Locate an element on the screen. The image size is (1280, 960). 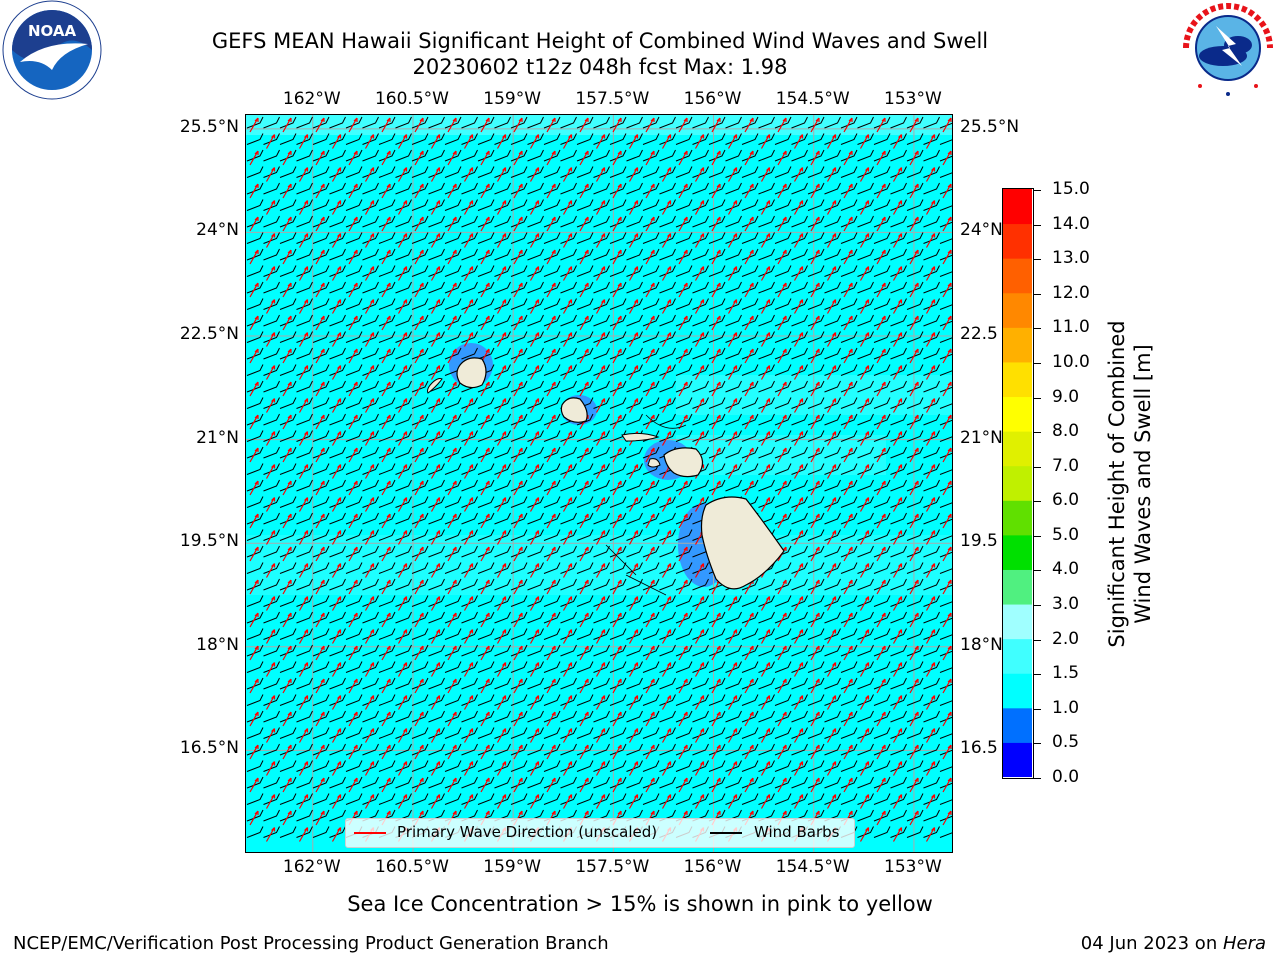
colorbar-tick-label: 3.0 is located at coordinates (1066, 604).